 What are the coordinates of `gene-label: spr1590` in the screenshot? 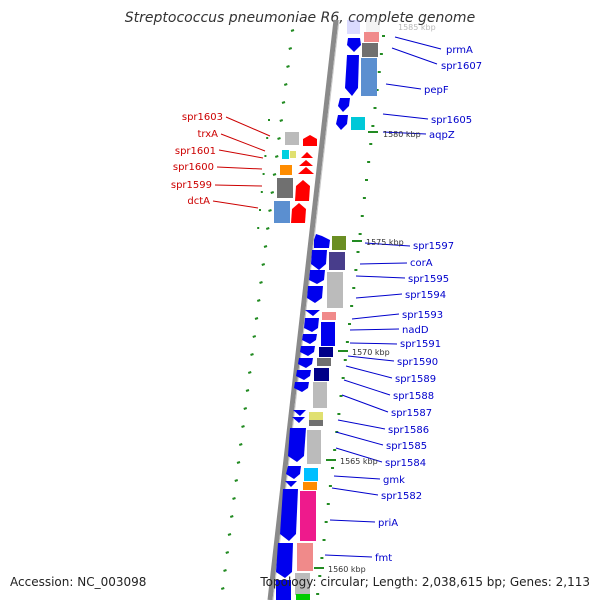 It's located at (417, 362).